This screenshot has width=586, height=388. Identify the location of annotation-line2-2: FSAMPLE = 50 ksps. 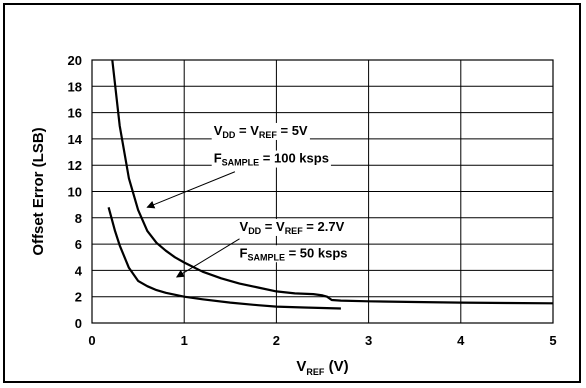
(294, 253).